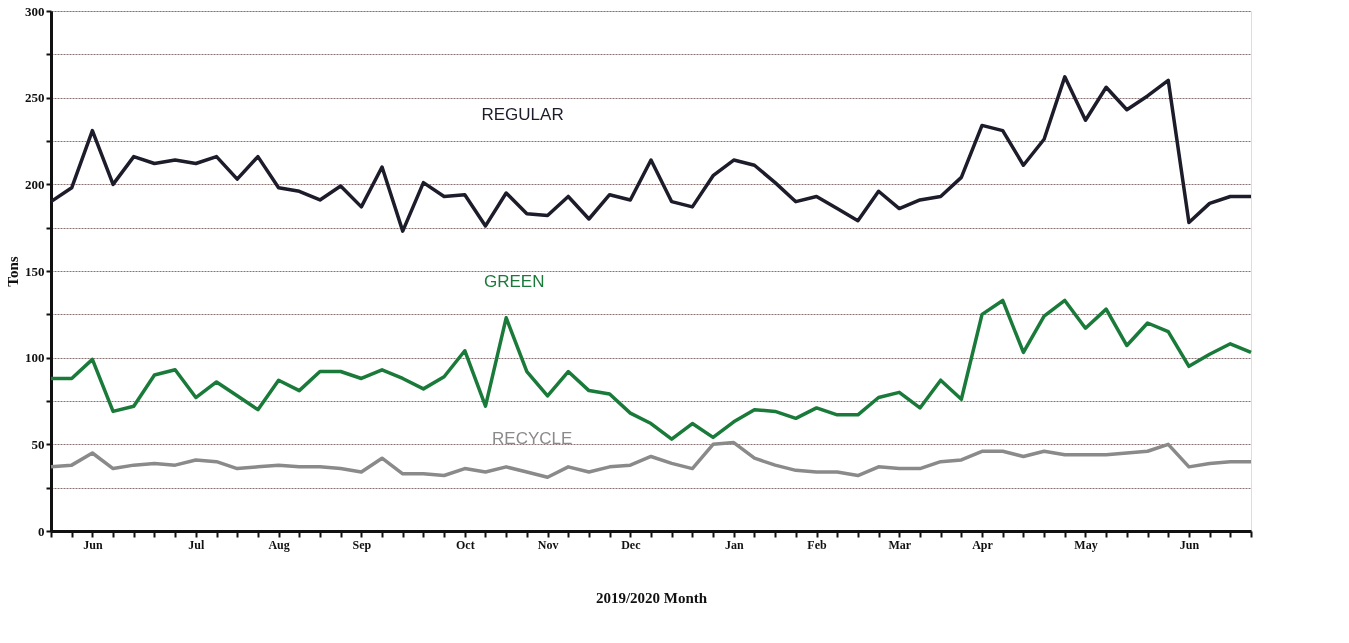  I want to click on series-label: RECYCLE, so click(532, 439).